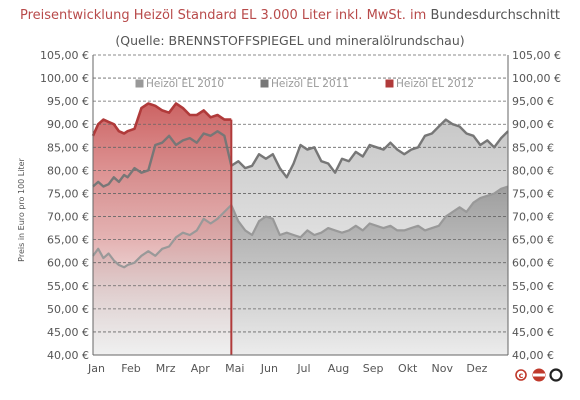 This screenshot has width=580, height=400. Describe the element at coordinates (536, 78) in the screenshot. I see `y-tick-label-right: 100,00 €` at that location.